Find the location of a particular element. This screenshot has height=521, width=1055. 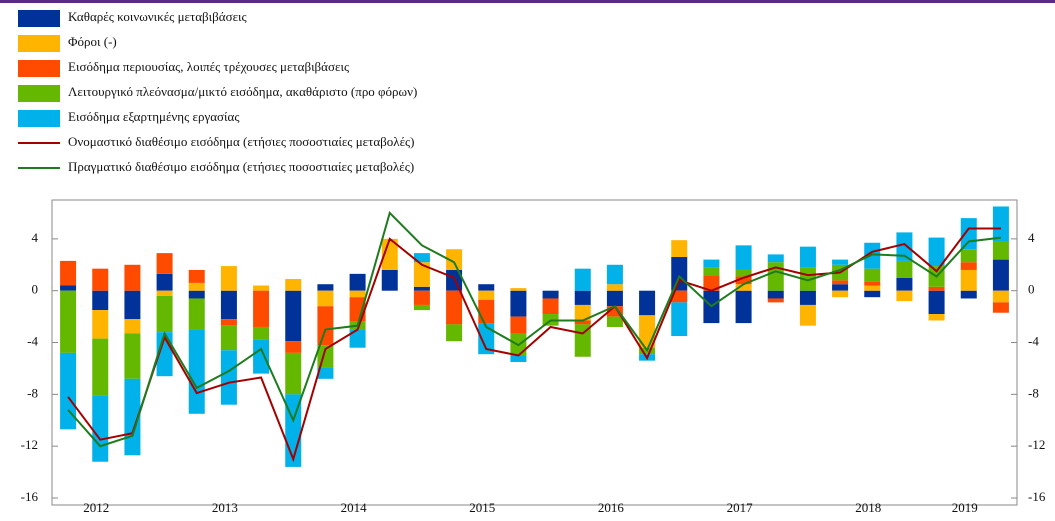

y2-tick-label: -12 is located at coordinates (1036, 444).